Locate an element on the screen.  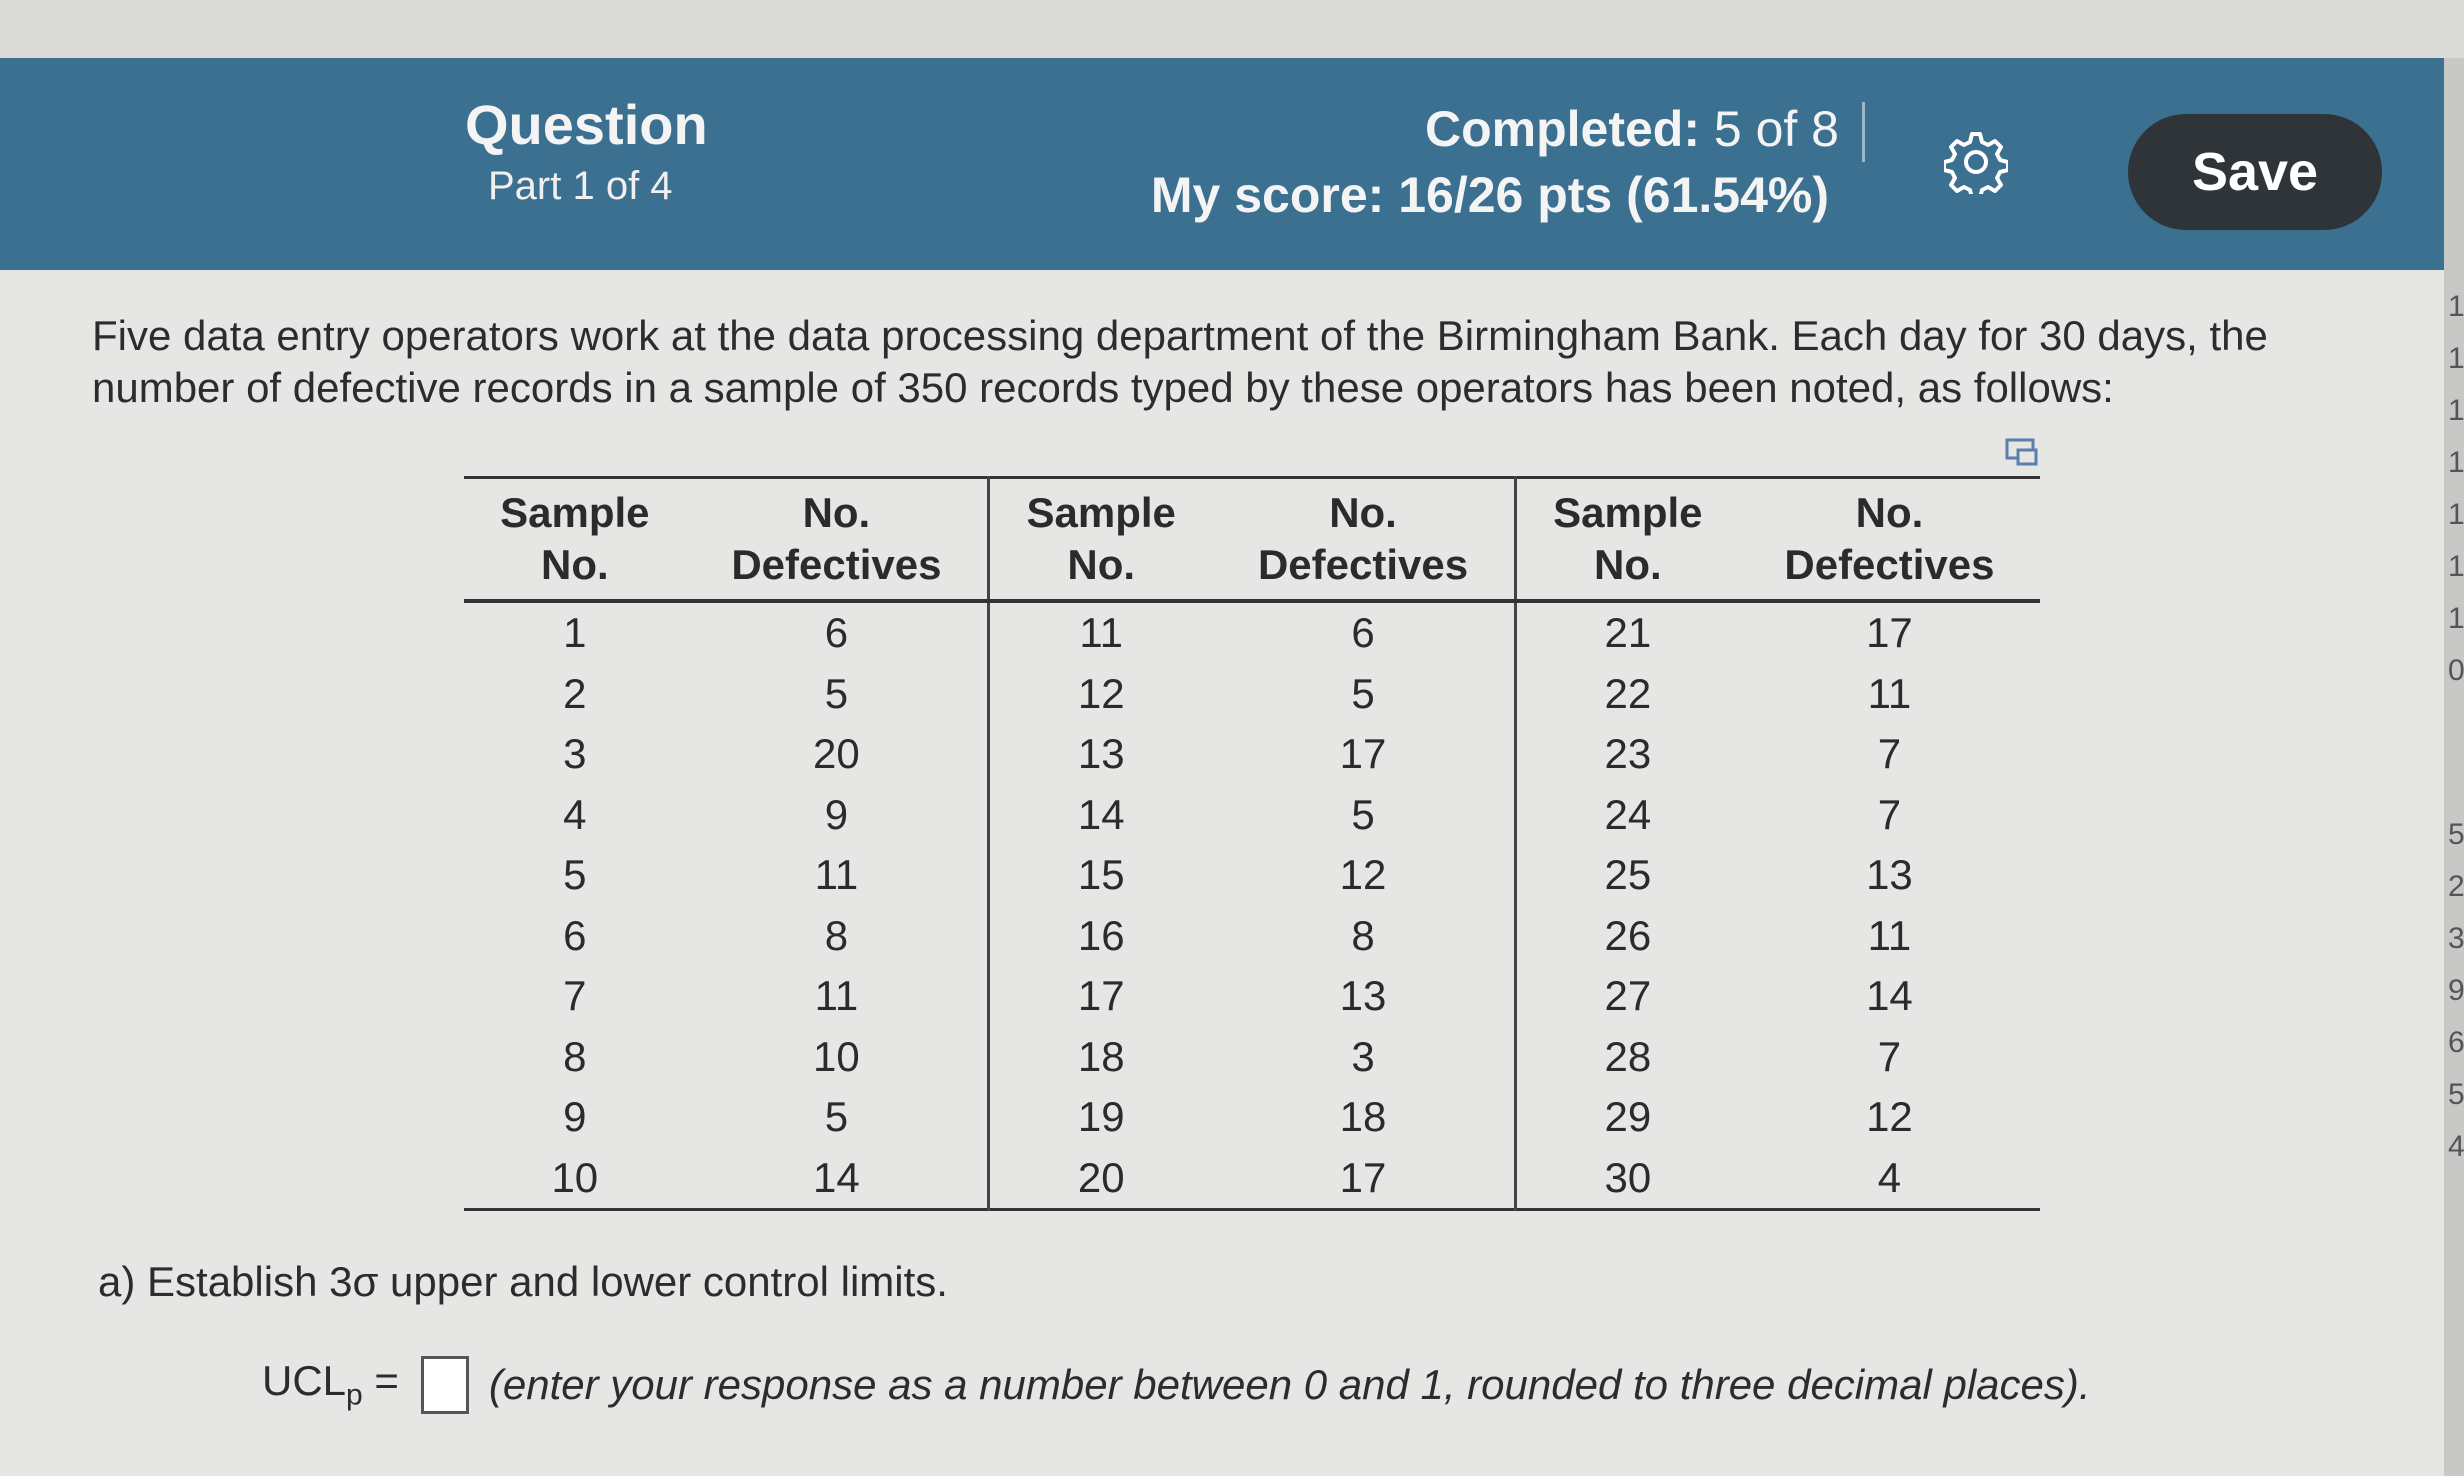
table-row: 3 20 13 17 23 7 is located at coordinates (1252, 754).